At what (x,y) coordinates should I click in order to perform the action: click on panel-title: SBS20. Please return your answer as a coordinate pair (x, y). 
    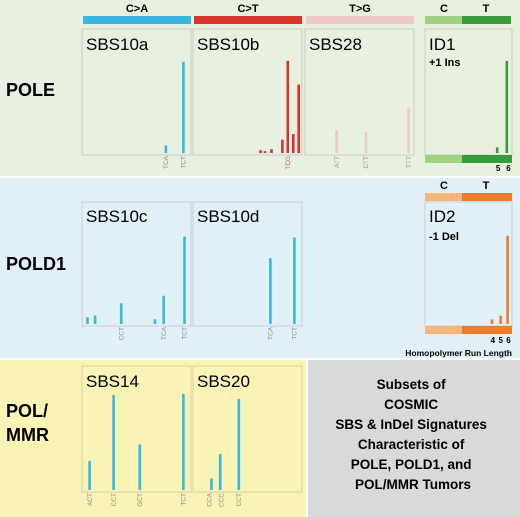
    Looking at the image, I should click on (223, 381).